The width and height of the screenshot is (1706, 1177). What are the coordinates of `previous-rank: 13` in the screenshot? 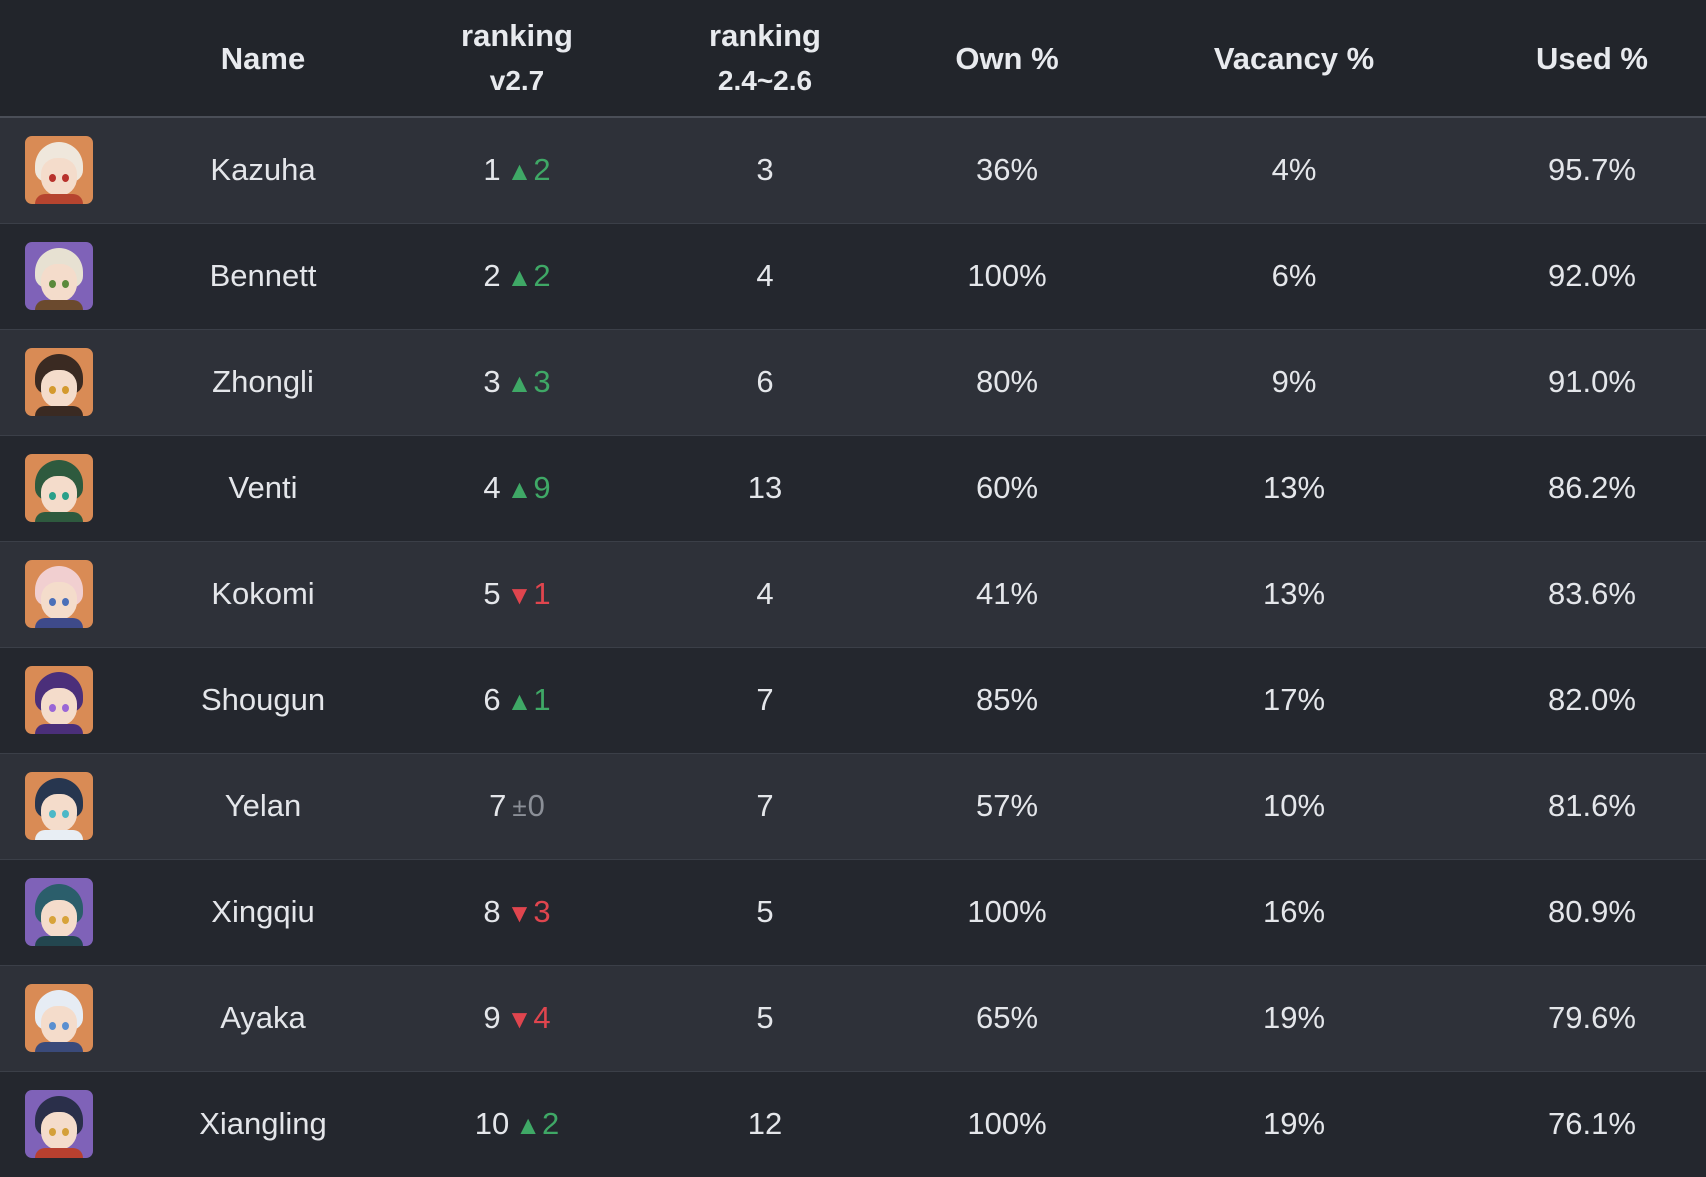 It's located at (765, 487).